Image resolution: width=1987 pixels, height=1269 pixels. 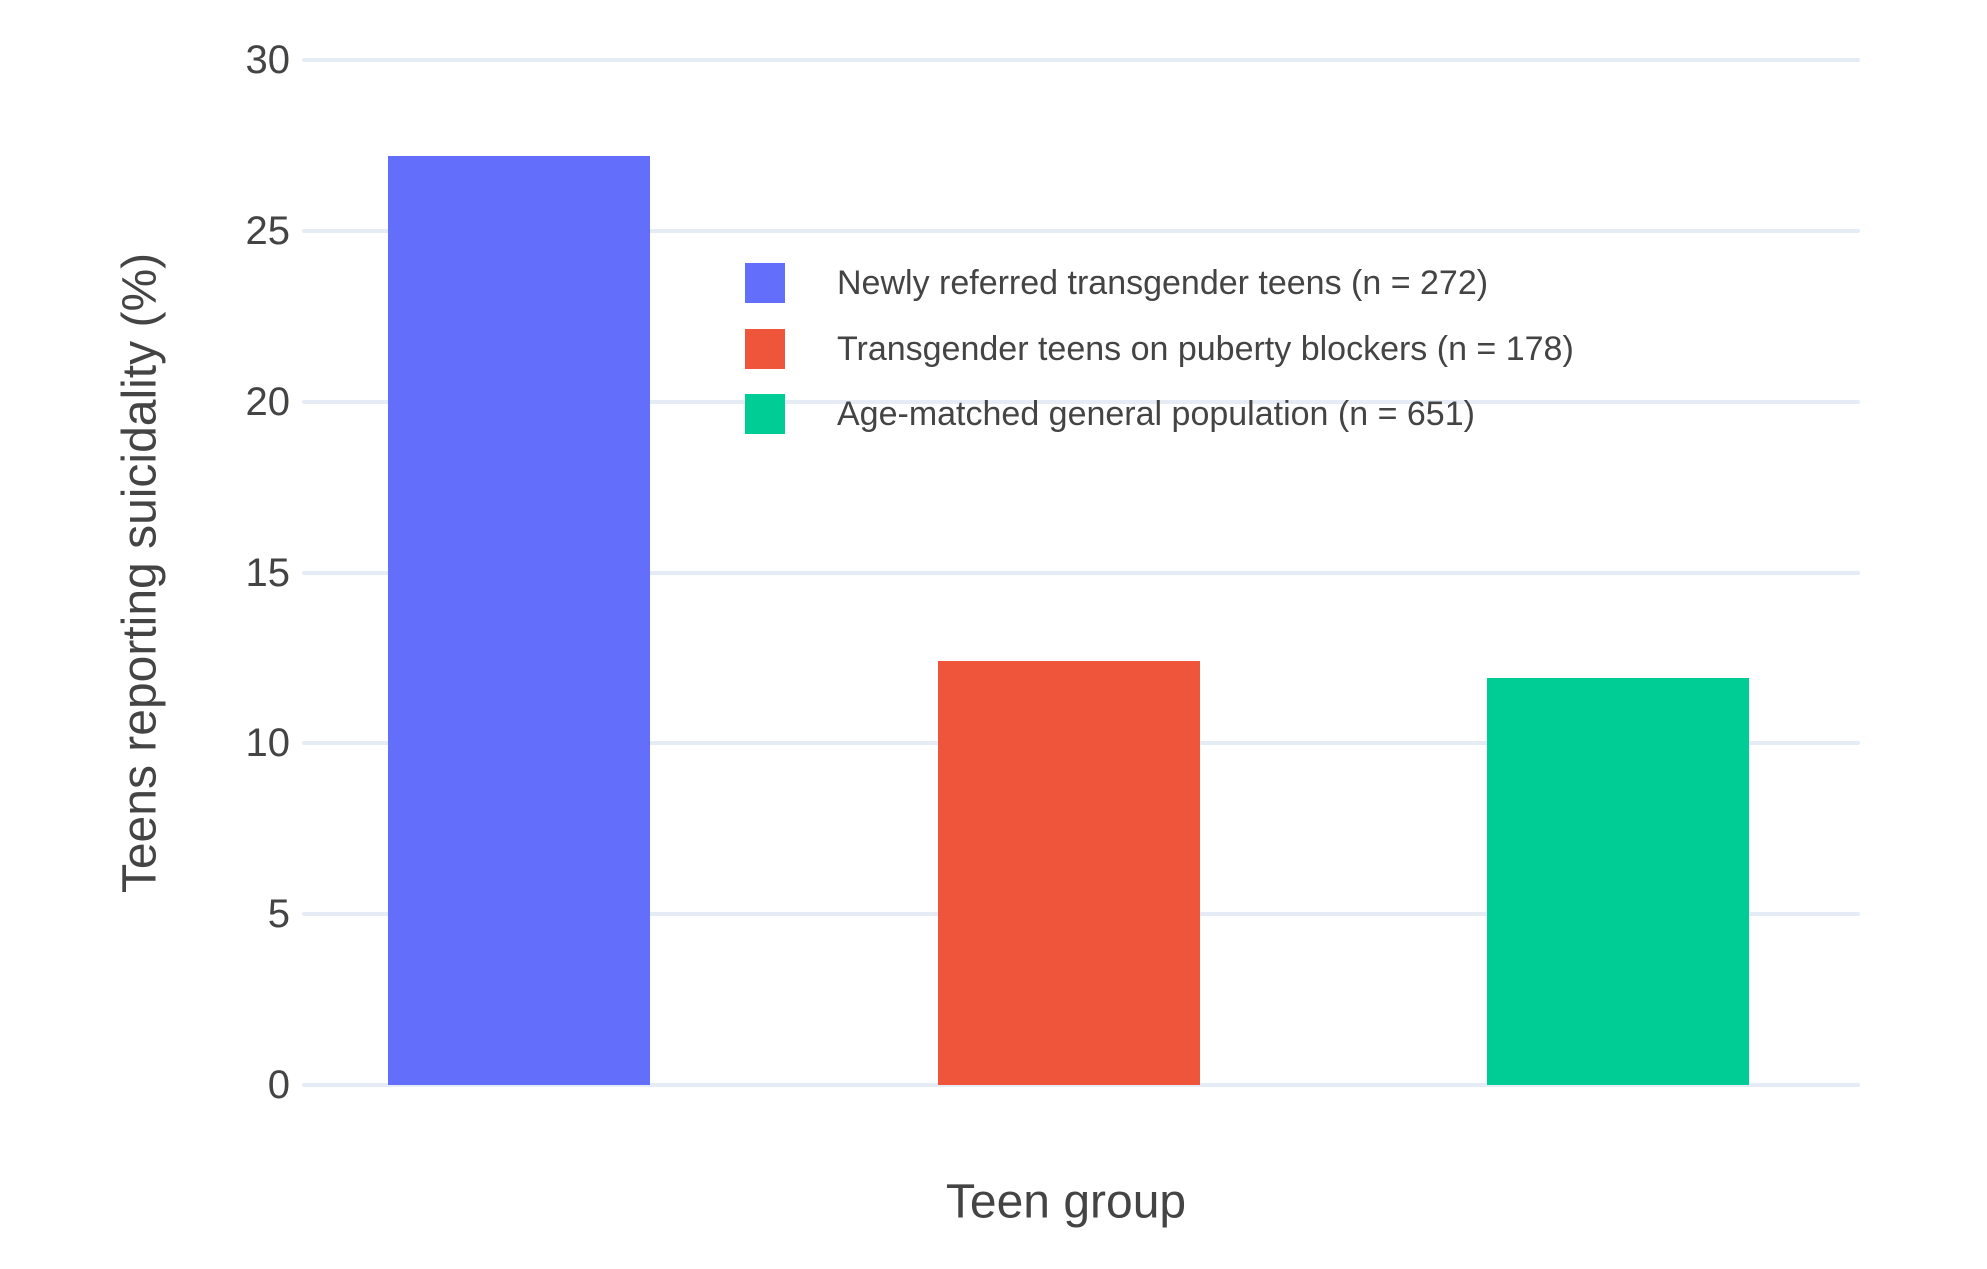 What do you see at coordinates (268, 743) in the screenshot?
I see `y-tick-label-10: 10` at bounding box center [268, 743].